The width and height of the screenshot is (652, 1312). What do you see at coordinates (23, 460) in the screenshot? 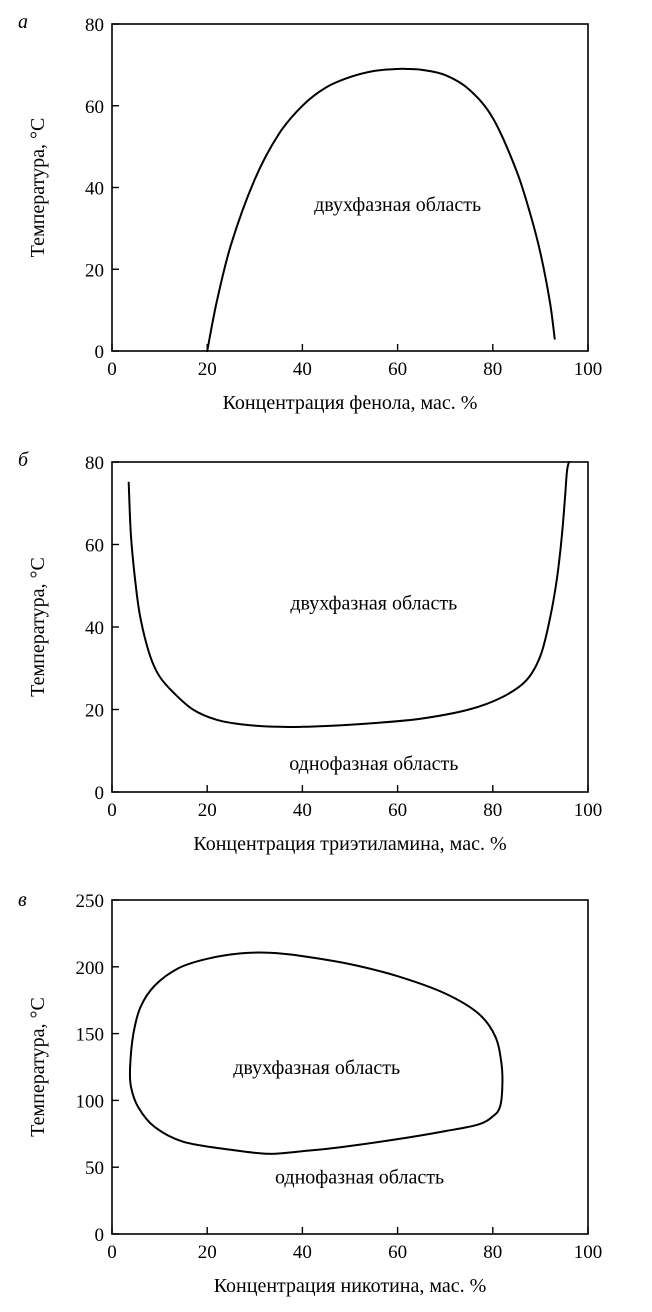
I see `panel-letter: б` at bounding box center [23, 460].